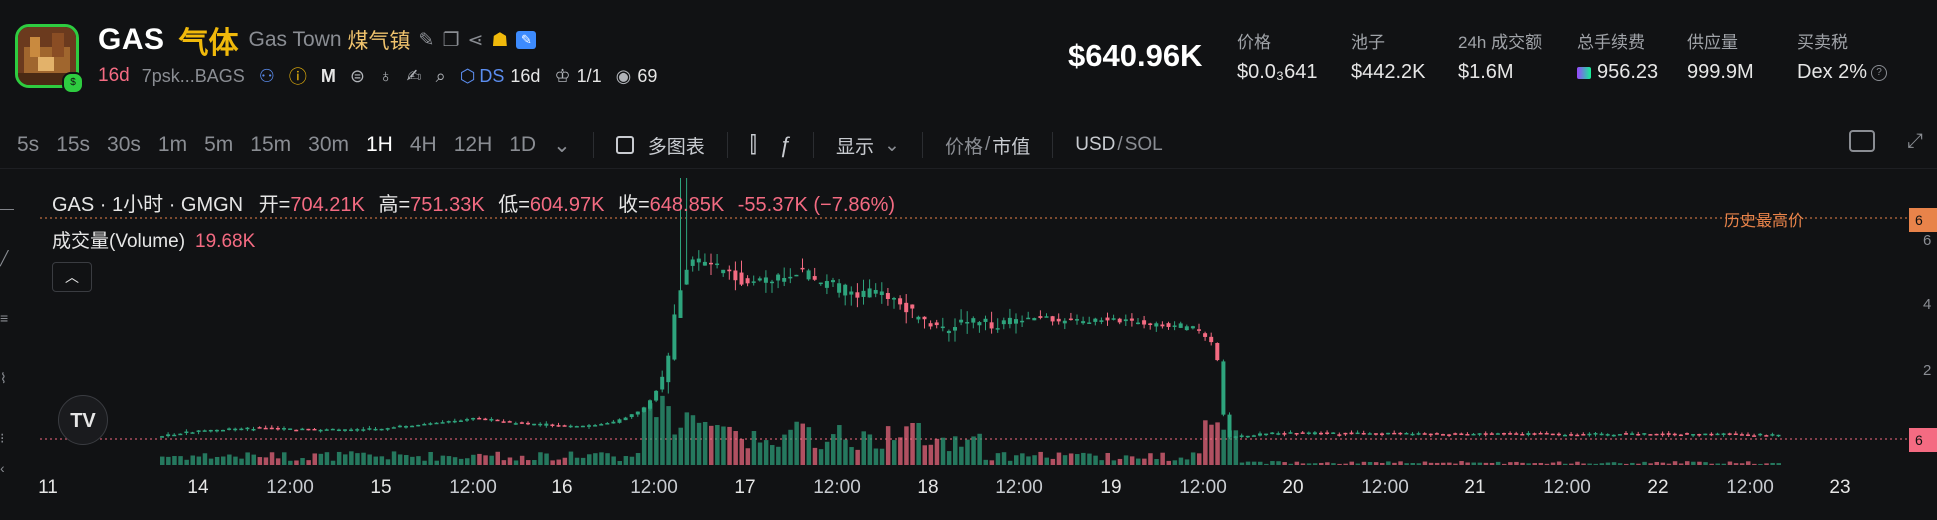  What do you see at coordinates (660, 145) in the screenshot?
I see `multi-chart-toggle: 多图表` at bounding box center [660, 145].